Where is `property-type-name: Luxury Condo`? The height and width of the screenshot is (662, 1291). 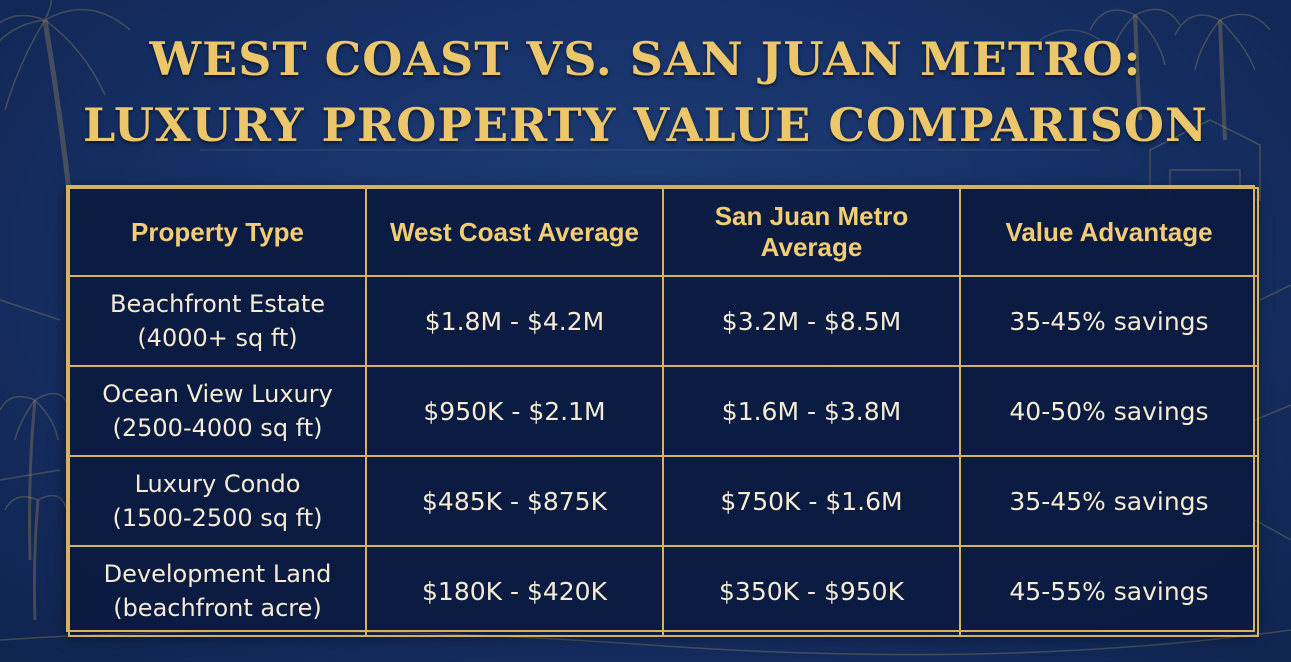
property-type-name: Luxury Condo is located at coordinates (217, 484).